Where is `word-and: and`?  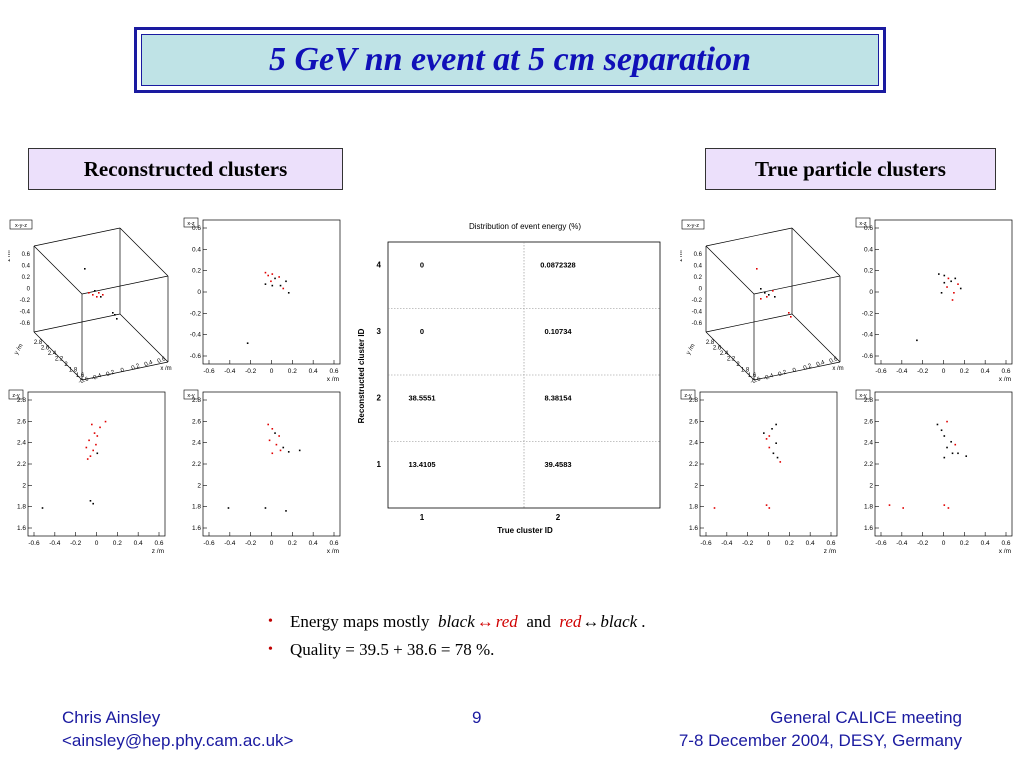 word-and: and is located at coordinates (538, 621).